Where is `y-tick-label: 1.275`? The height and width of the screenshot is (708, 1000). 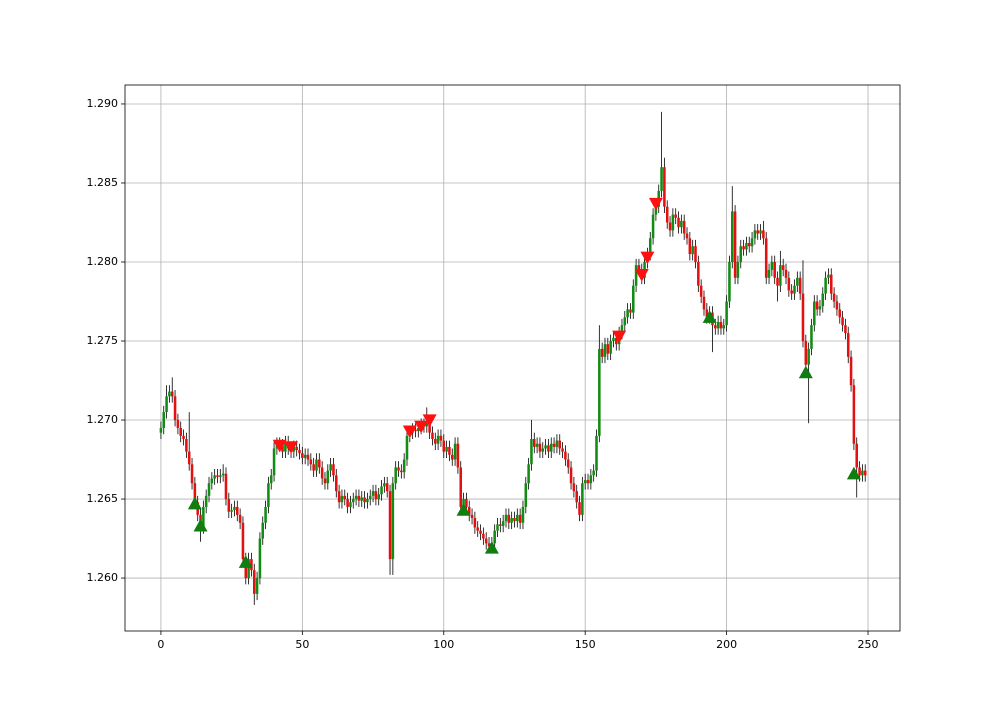 y-tick-label: 1.275 is located at coordinates (103, 340).